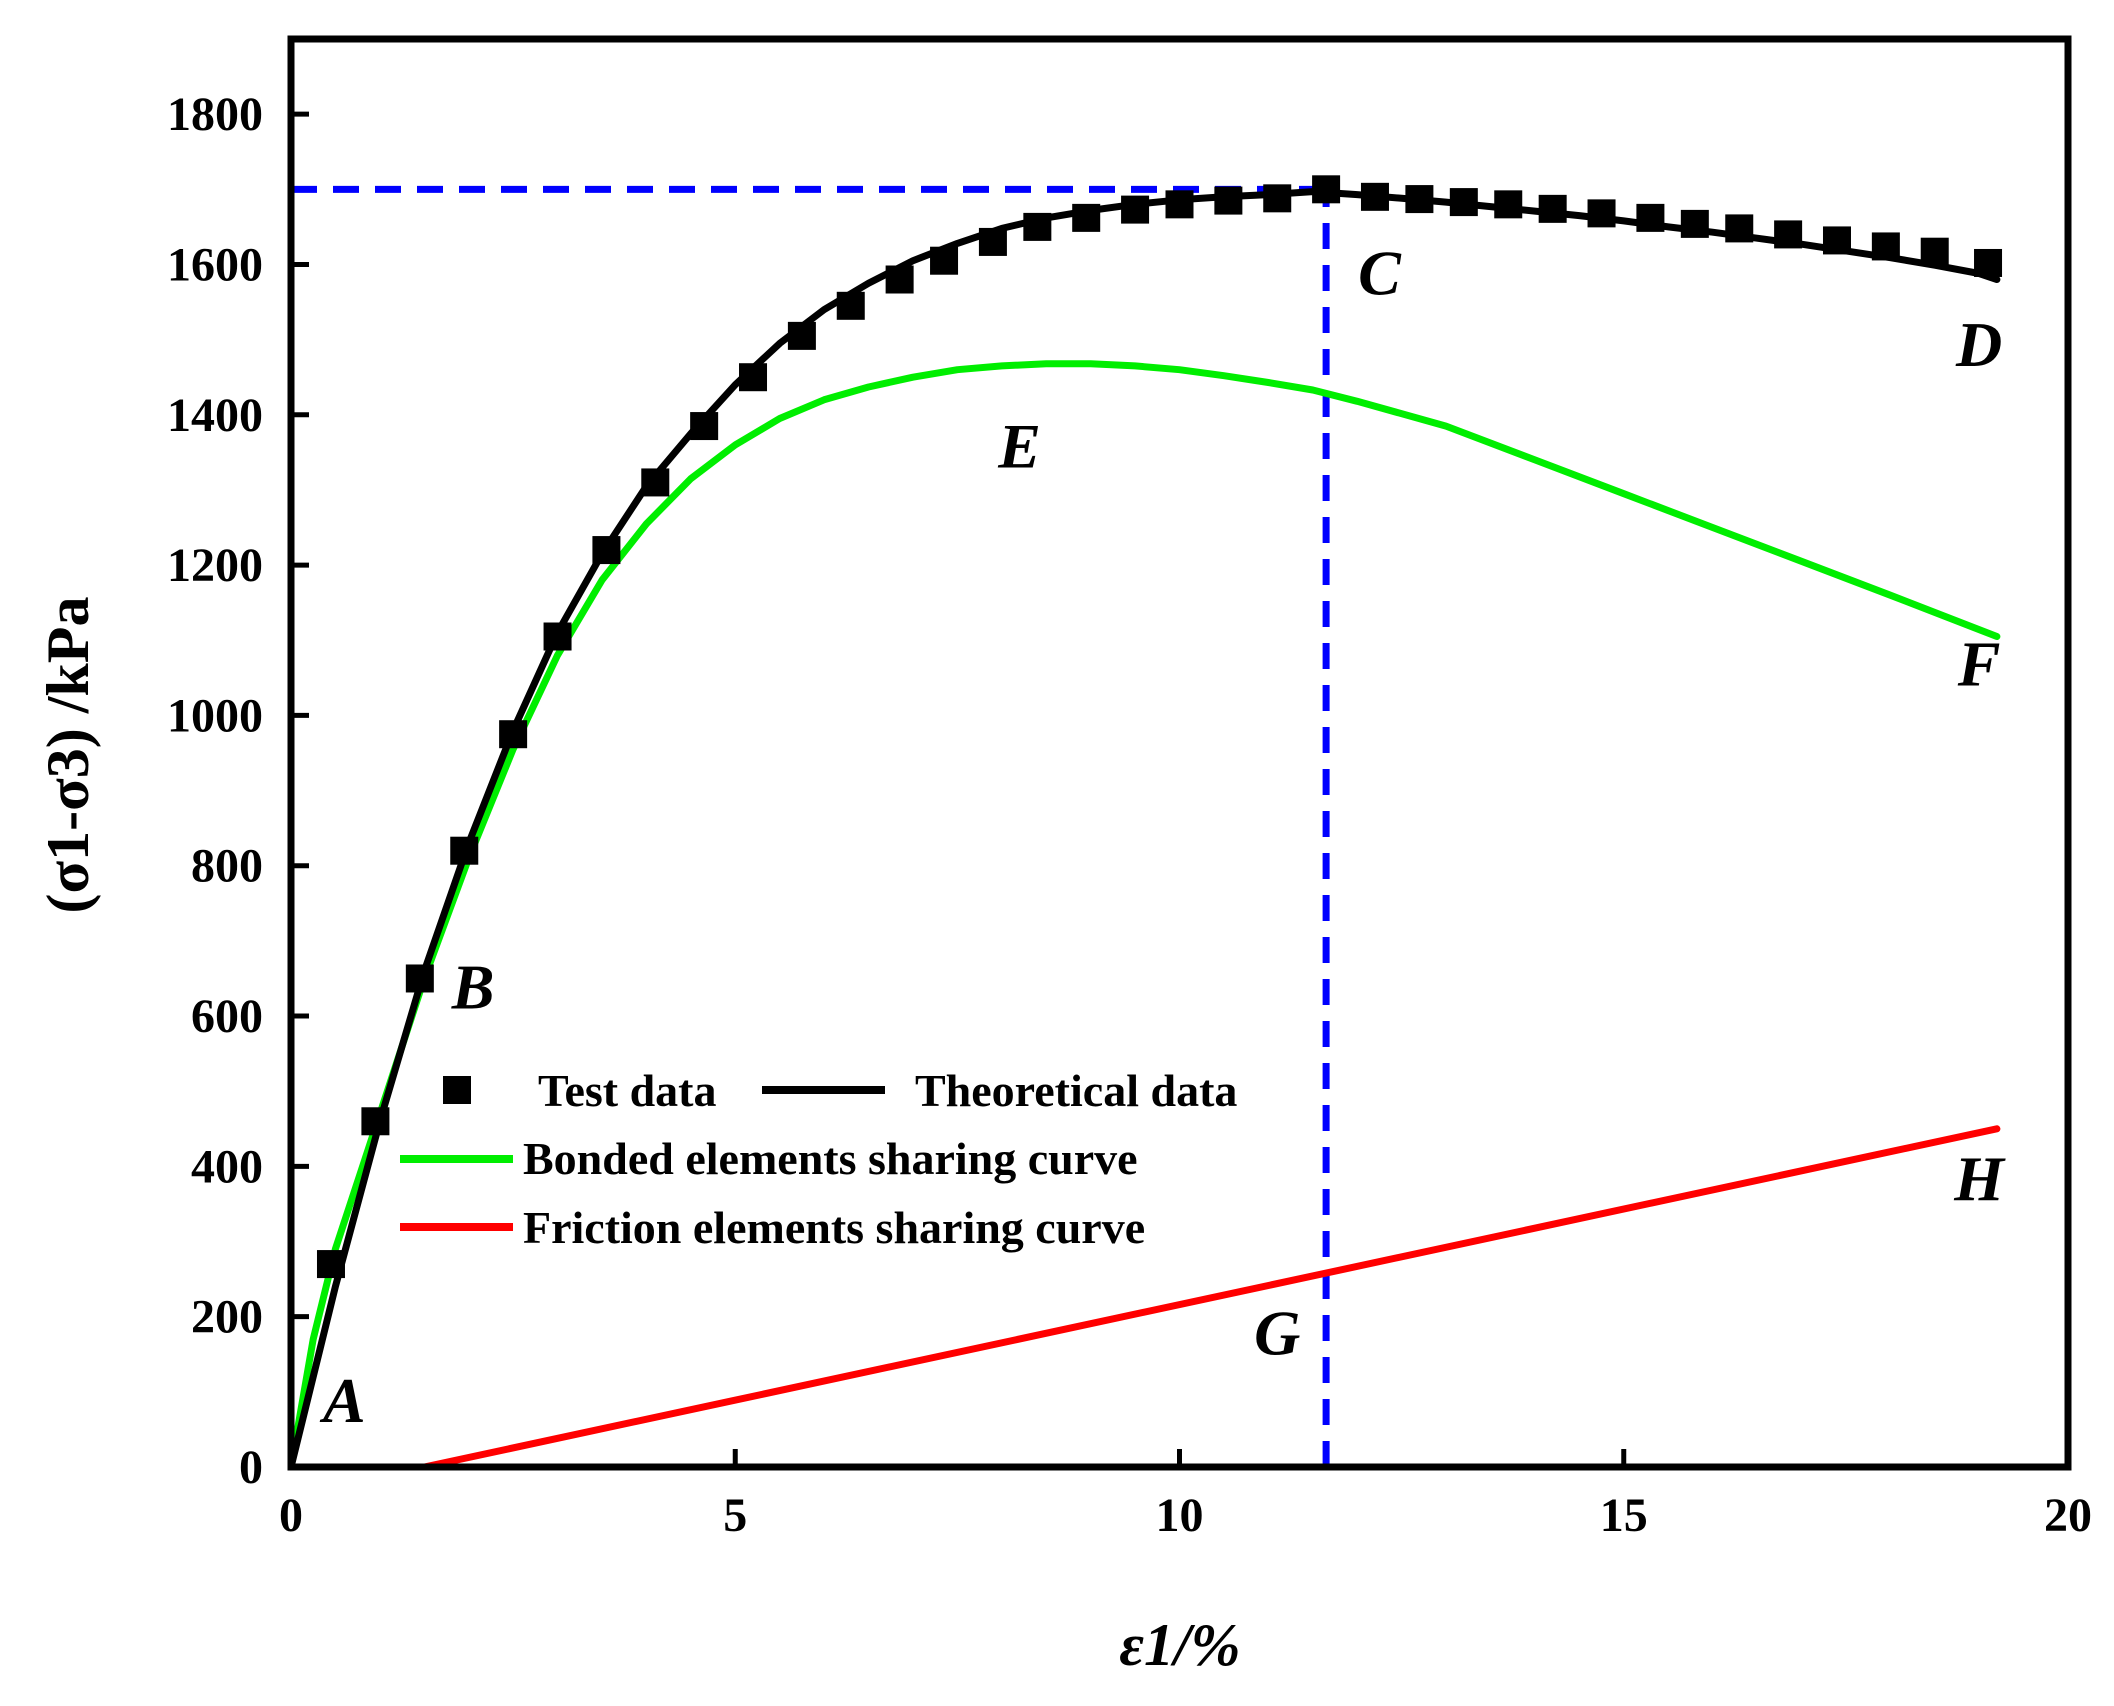  Describe the element at coordinates (1076, 1090) in the screenshot. I see `legend-theoretical-data-label: Theoretical data` at that location.